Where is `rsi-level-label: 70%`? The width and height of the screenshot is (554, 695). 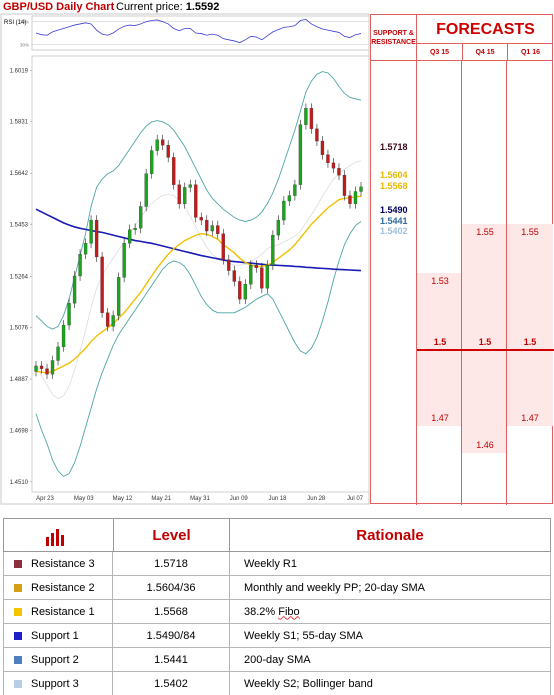
rsi-level-label: 70% is located at coordinates (24, 22).